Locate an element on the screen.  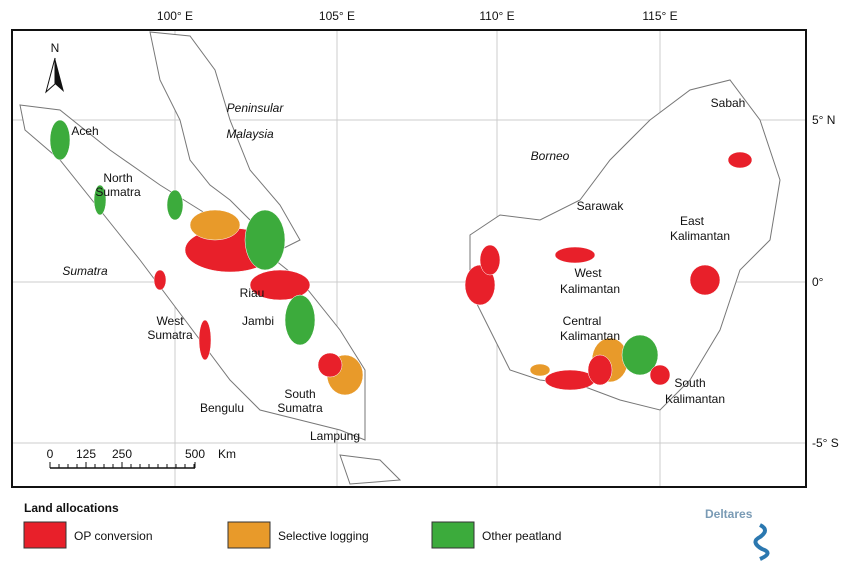
lat-label: 5° N is located at coordinates (823, 120).